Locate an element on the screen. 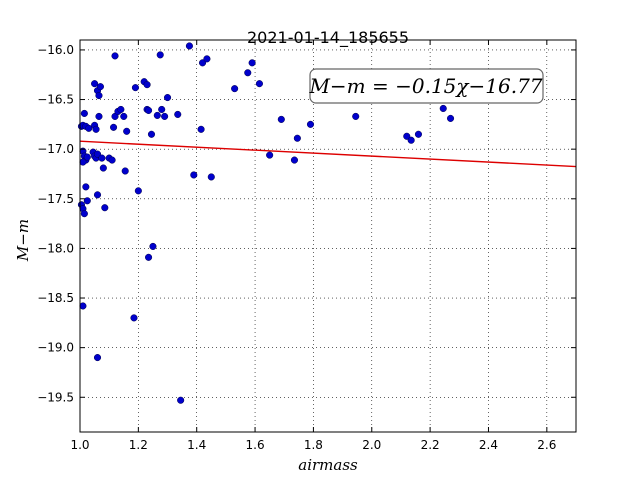  y-tick-label: −16.0 is located at coordinates (55, 50).